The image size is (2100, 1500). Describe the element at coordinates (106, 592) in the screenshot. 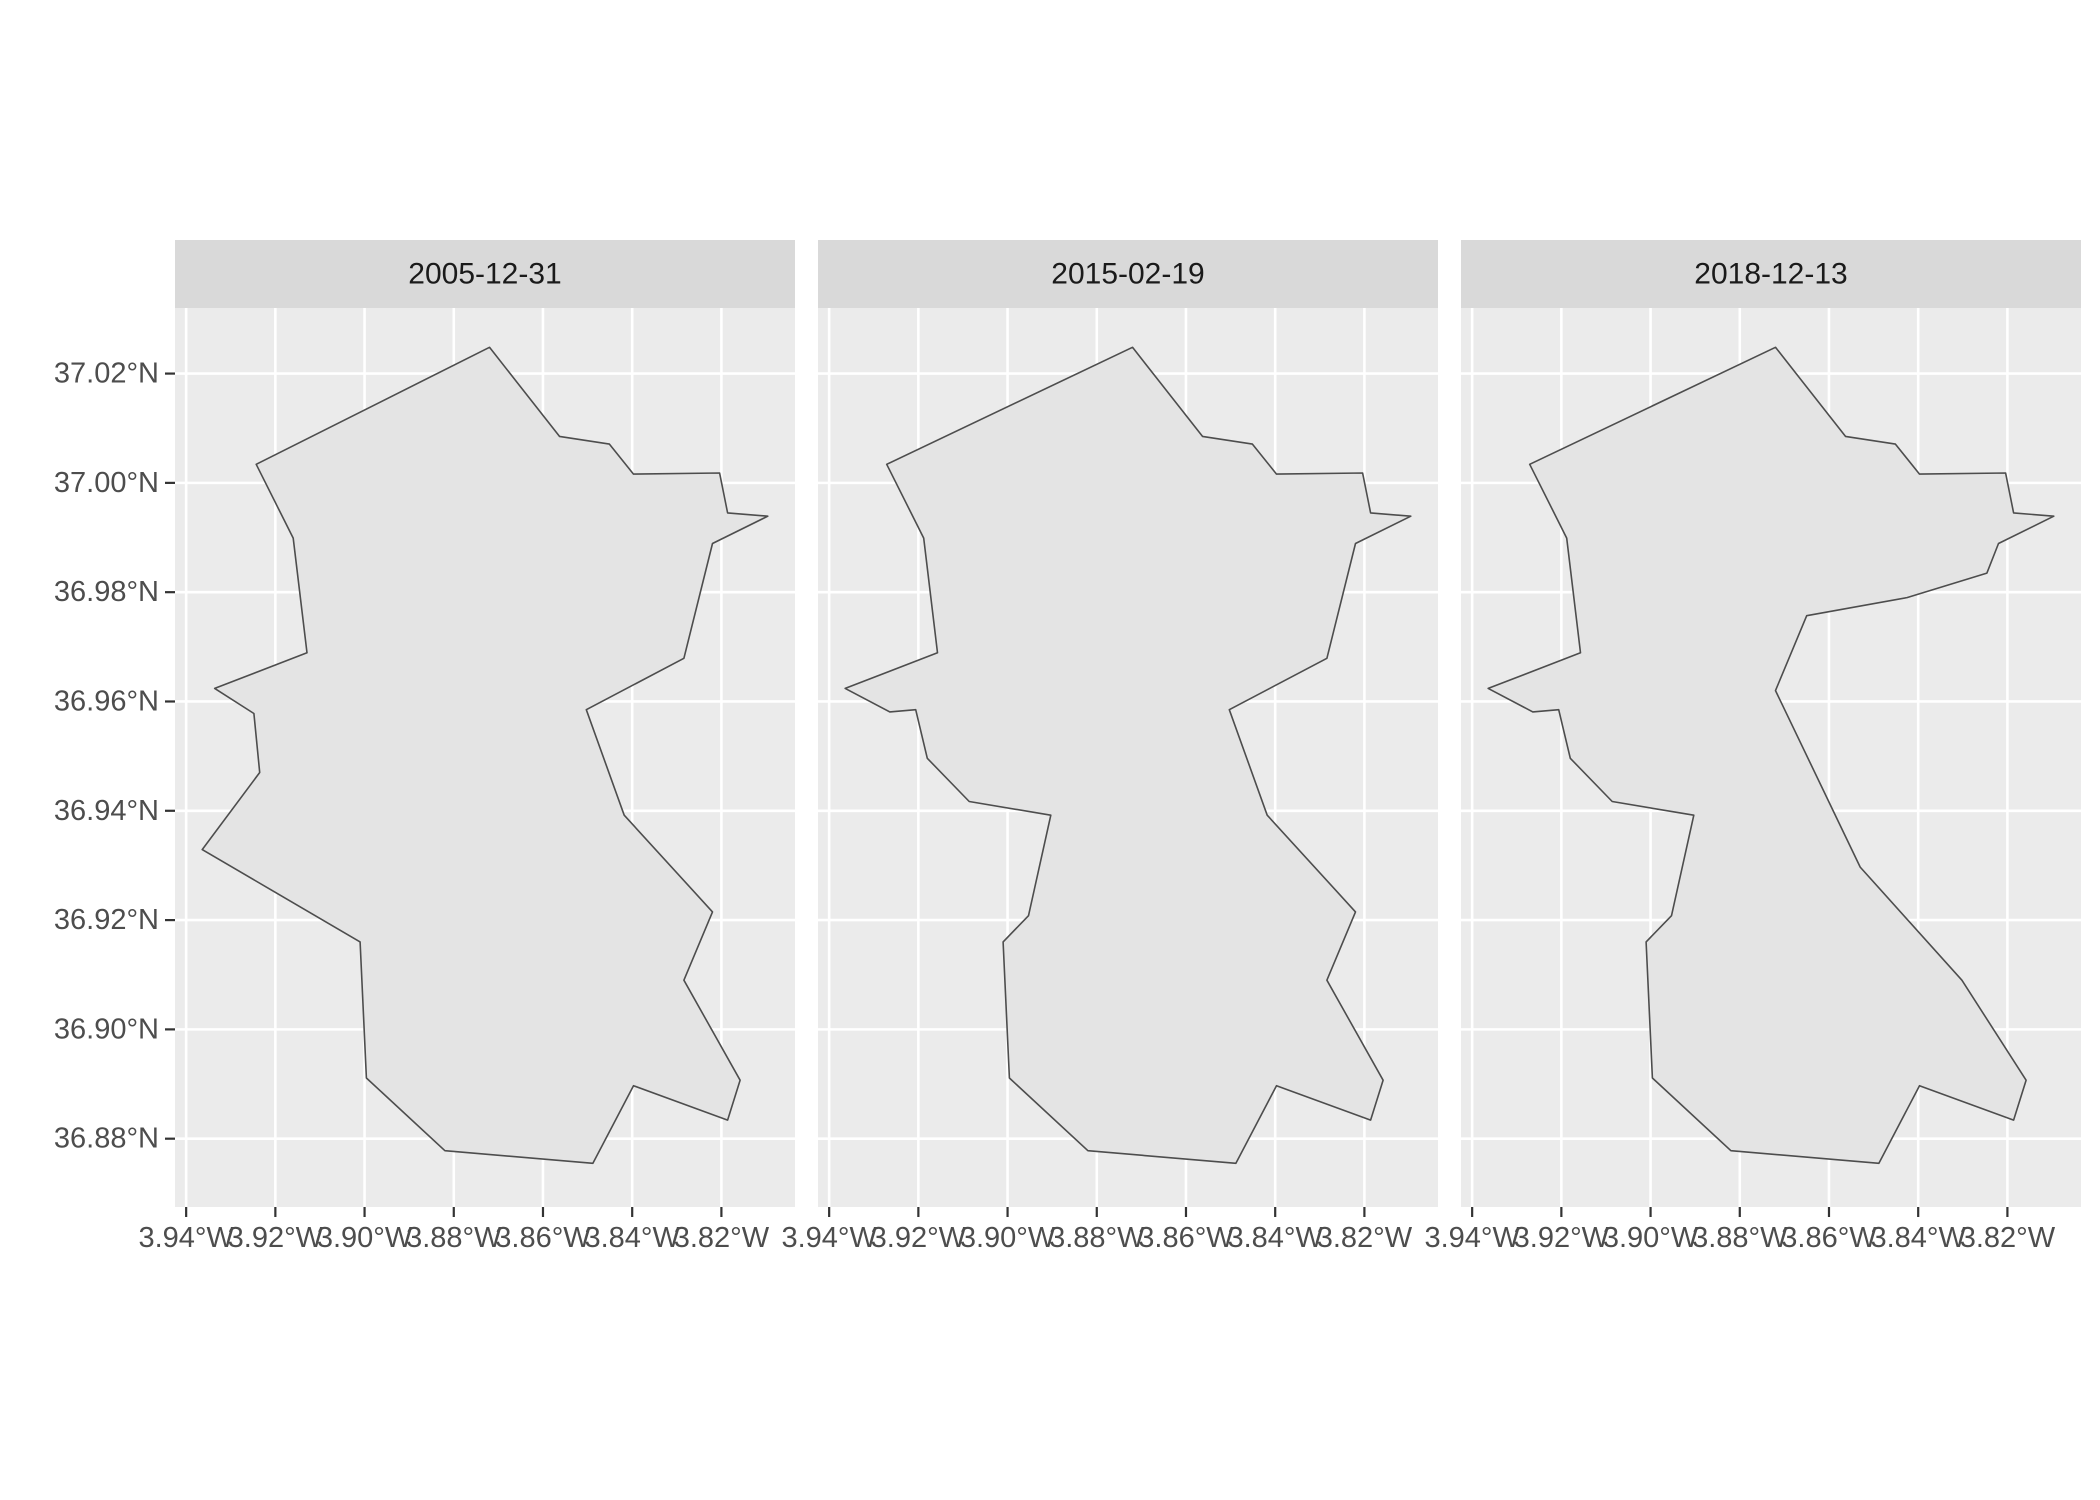

I see `y-tick-label: 36.98°N` at that location.